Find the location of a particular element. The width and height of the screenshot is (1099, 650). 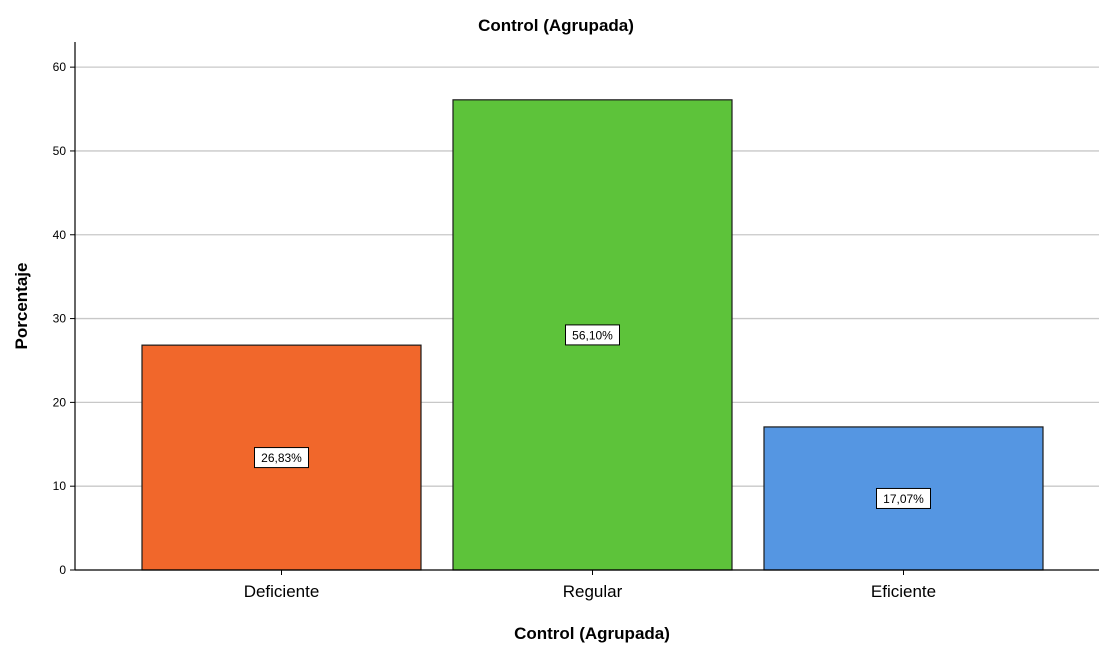

data-label-eficiente: 17,07% is located at coordinates (903, 498).